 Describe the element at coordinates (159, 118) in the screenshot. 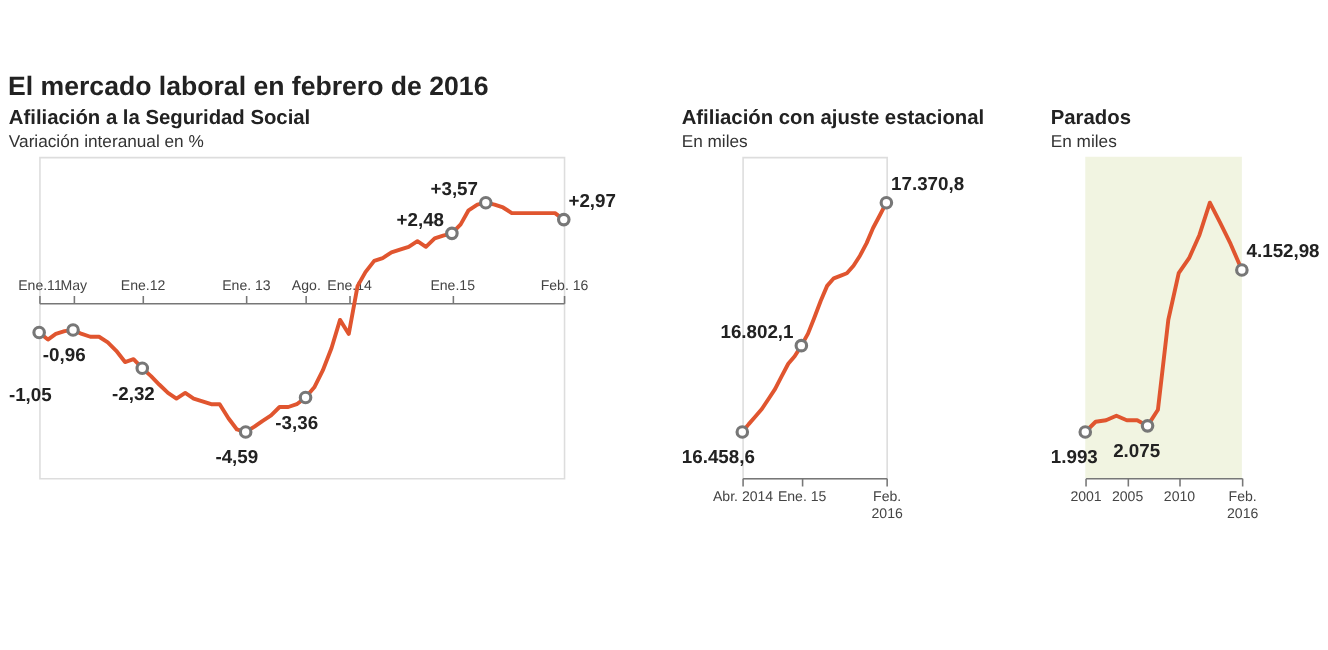

I see `chart-title: Afiliación a la Seguridad Social` at that location.